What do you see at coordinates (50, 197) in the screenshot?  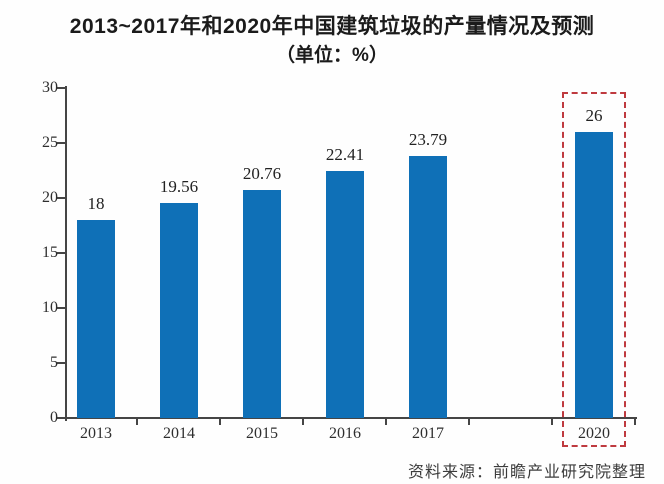 I see `y-axis-tick-label: 20` at bounding box center [50, 197].